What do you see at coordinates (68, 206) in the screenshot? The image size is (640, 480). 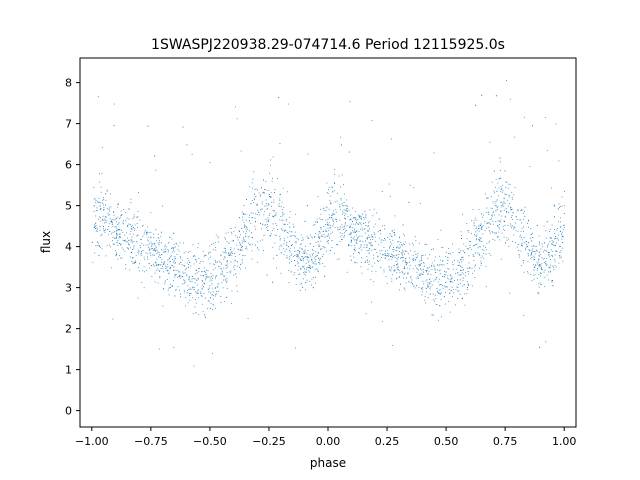 I see `y-tick-label: 5` at bounding box center [68, 206].